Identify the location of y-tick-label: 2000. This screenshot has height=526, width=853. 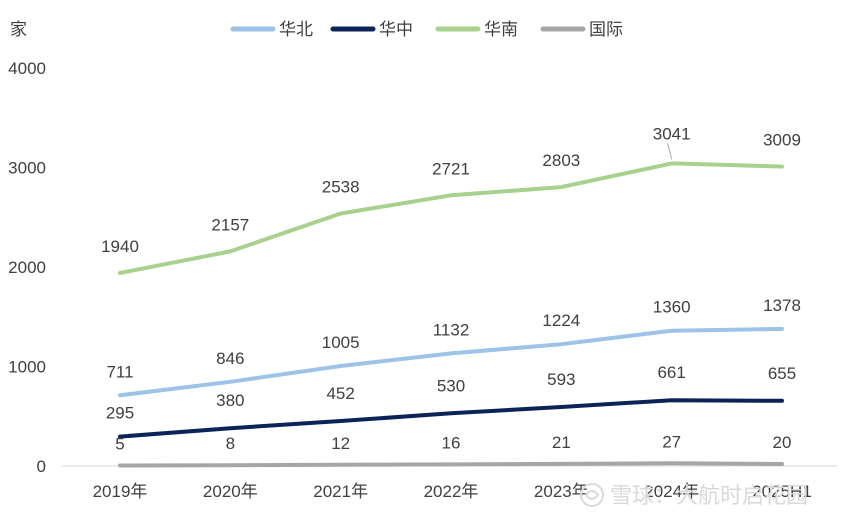
(27, 267).